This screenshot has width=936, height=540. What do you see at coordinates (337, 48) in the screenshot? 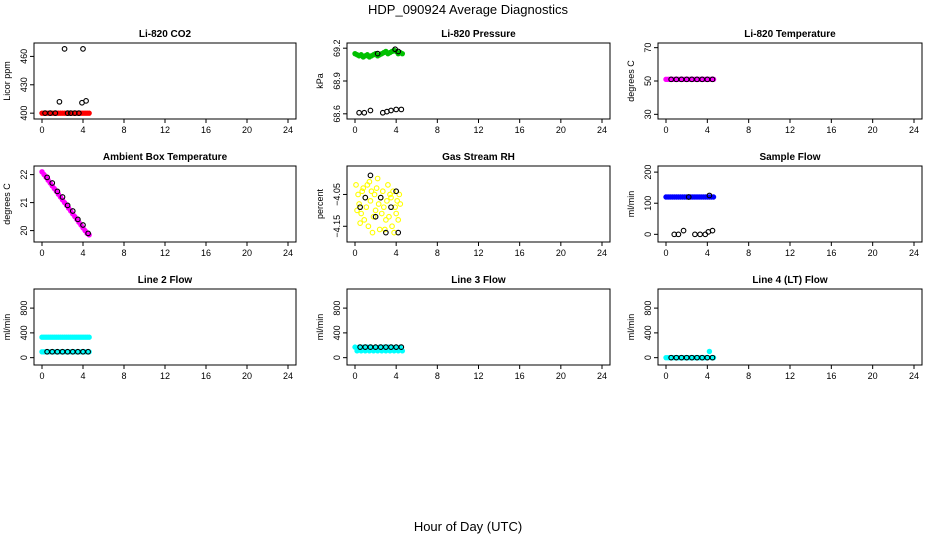
I see `y-tick-label: 69.2` at bounding box center [337, 48].